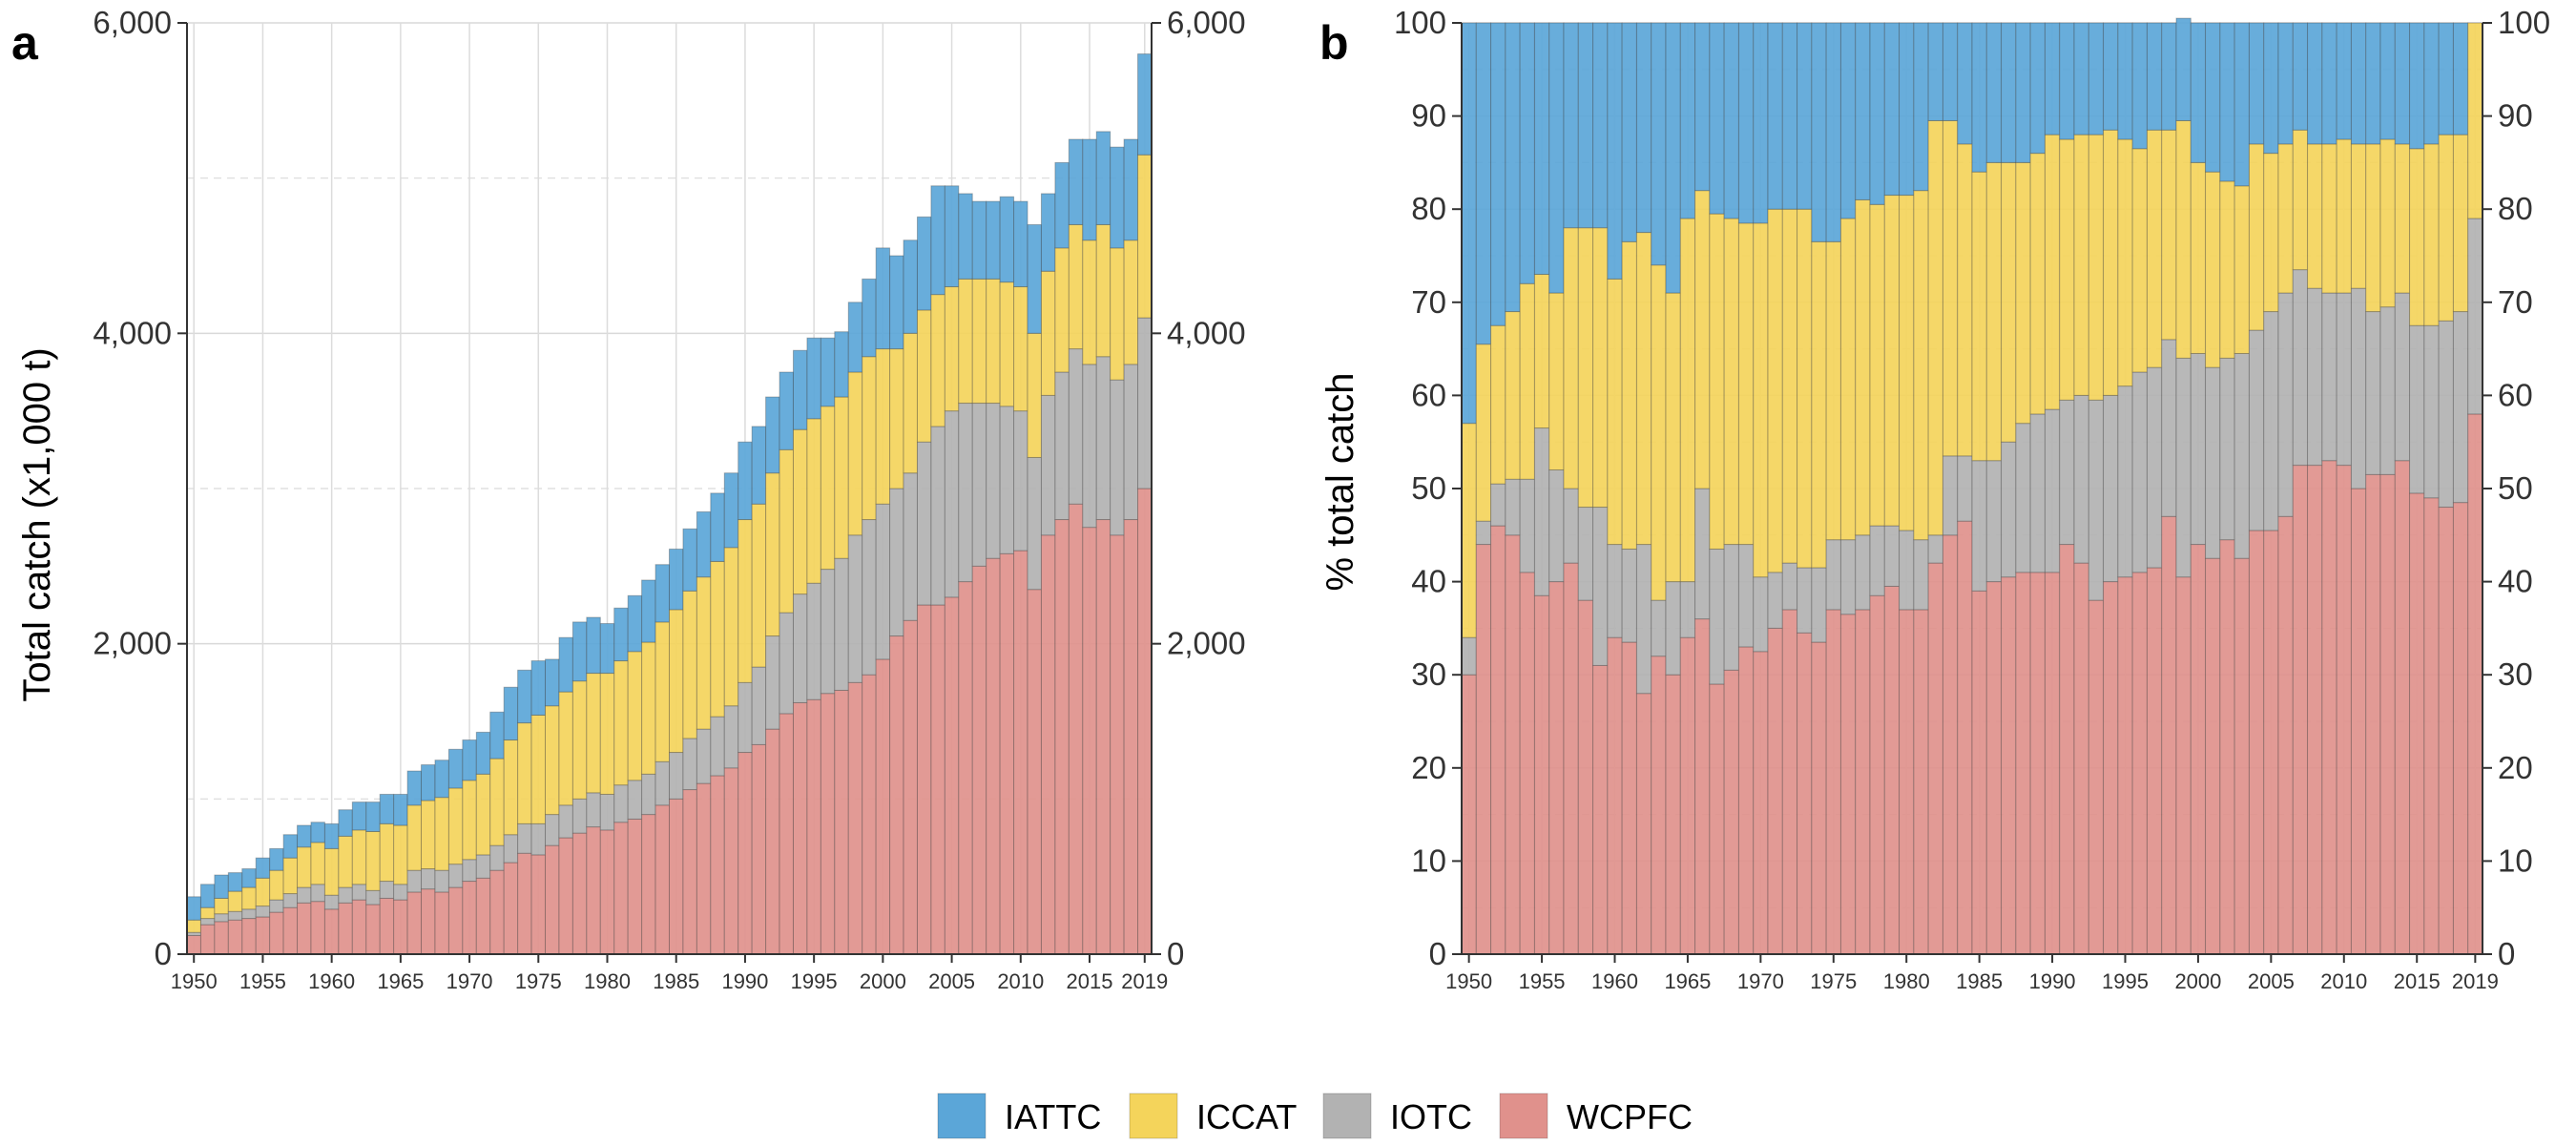 The width and height of the screenshot is (2576, 1145). I want to click on panel-b-y-tick-label-right: 90, so click(2515, 116).